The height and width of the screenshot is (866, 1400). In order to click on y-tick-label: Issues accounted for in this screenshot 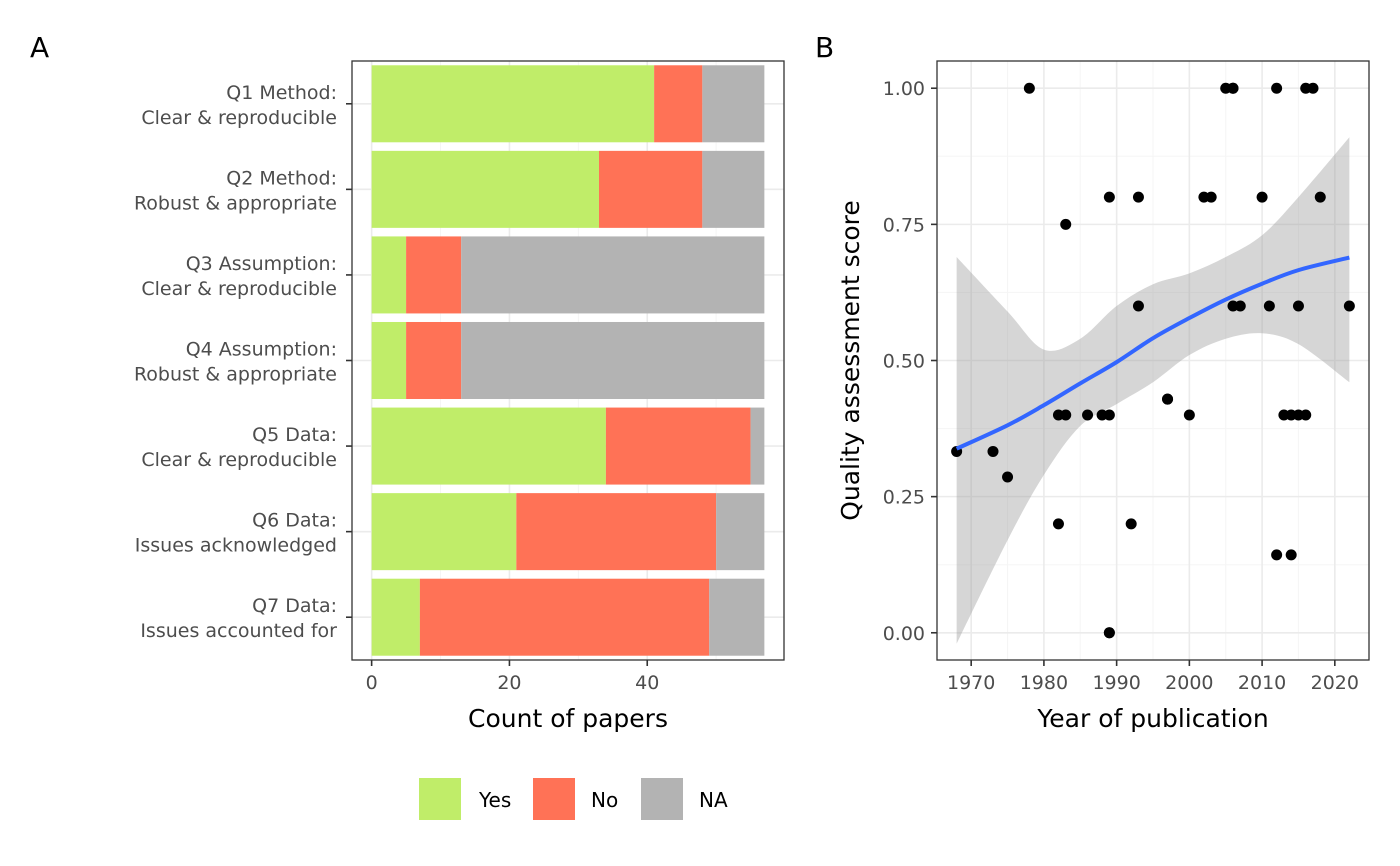, I will do `click(238, 631)`.